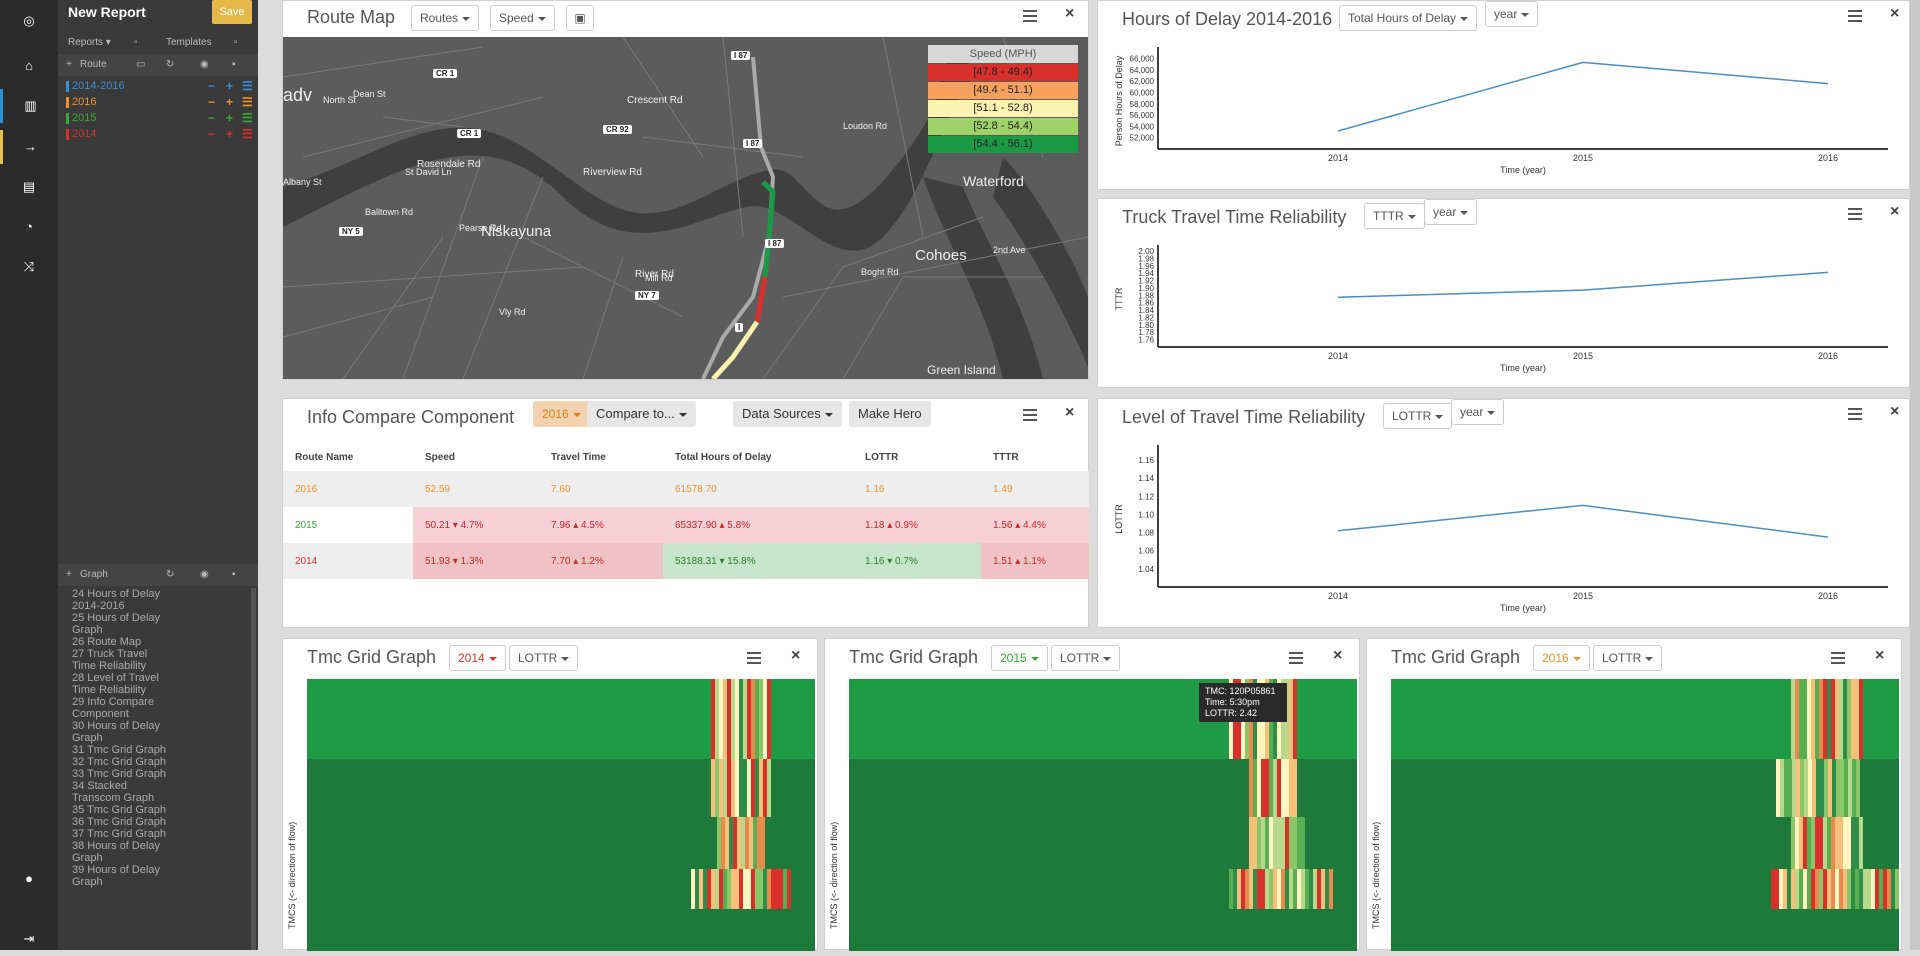 This screenshot has width=1920, height=956. I want to click on graph-list-item: 26 Route Map, so click(107, 642).